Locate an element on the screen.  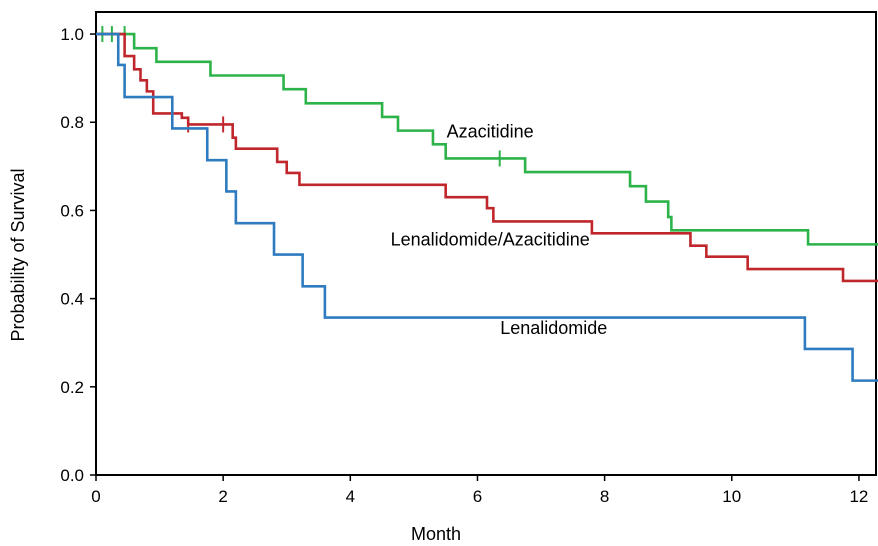
x-tick-label: 0 is located at coordinates (95, 496).